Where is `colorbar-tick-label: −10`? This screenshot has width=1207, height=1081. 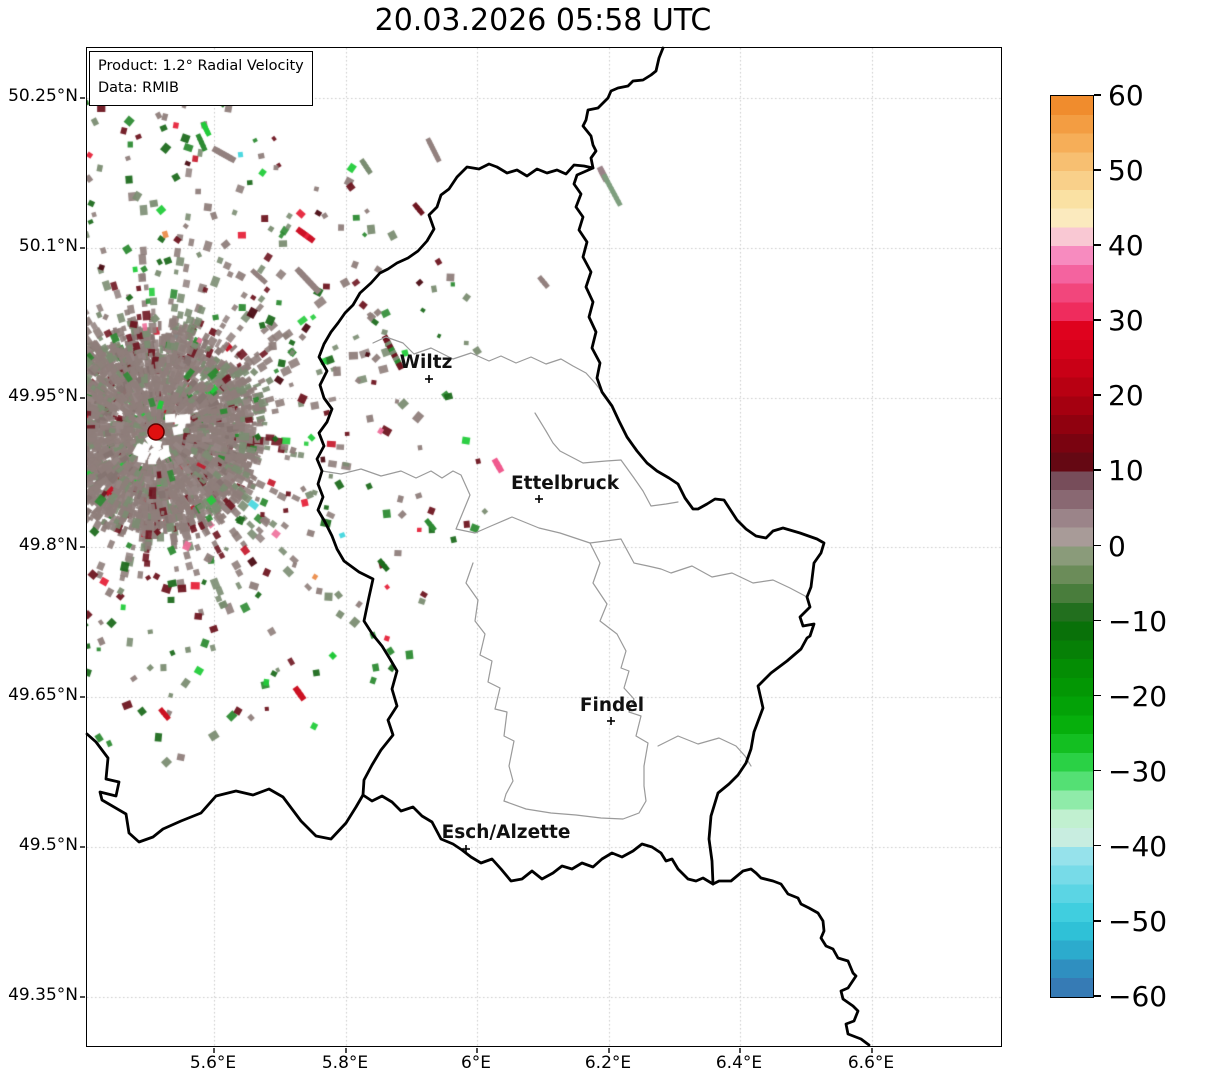
colorbar-tick-label: −10 is located at coordinates (1138, 621).